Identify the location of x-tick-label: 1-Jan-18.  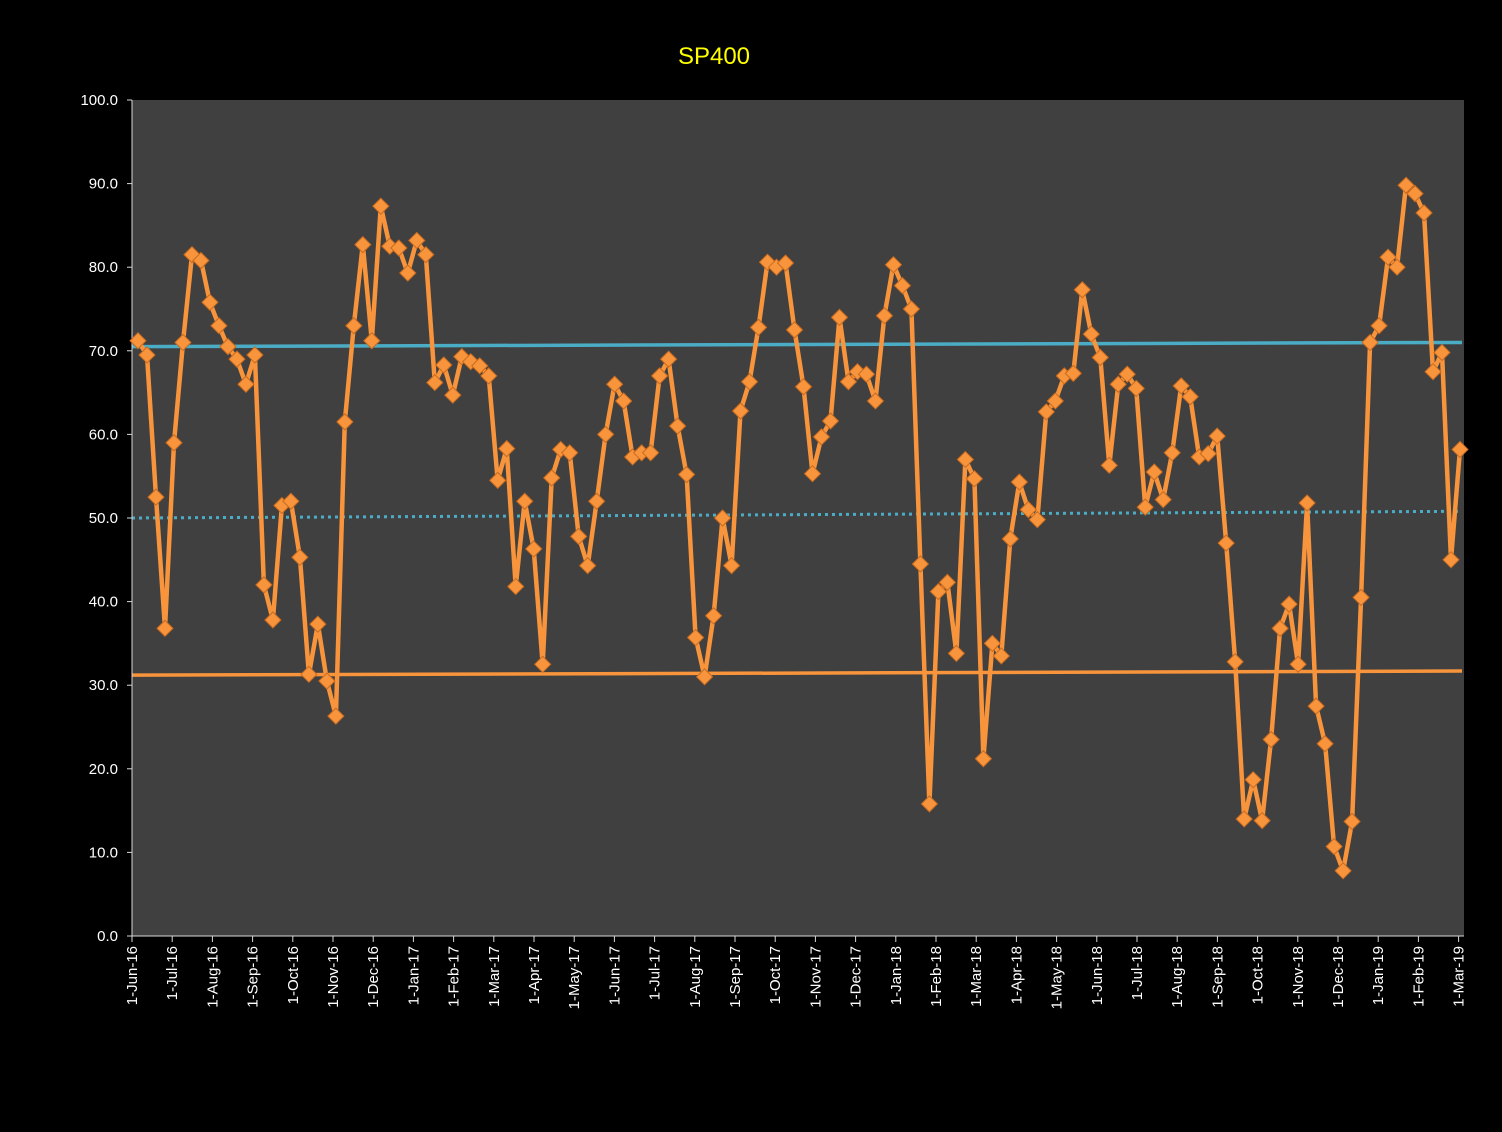
(896, 975).